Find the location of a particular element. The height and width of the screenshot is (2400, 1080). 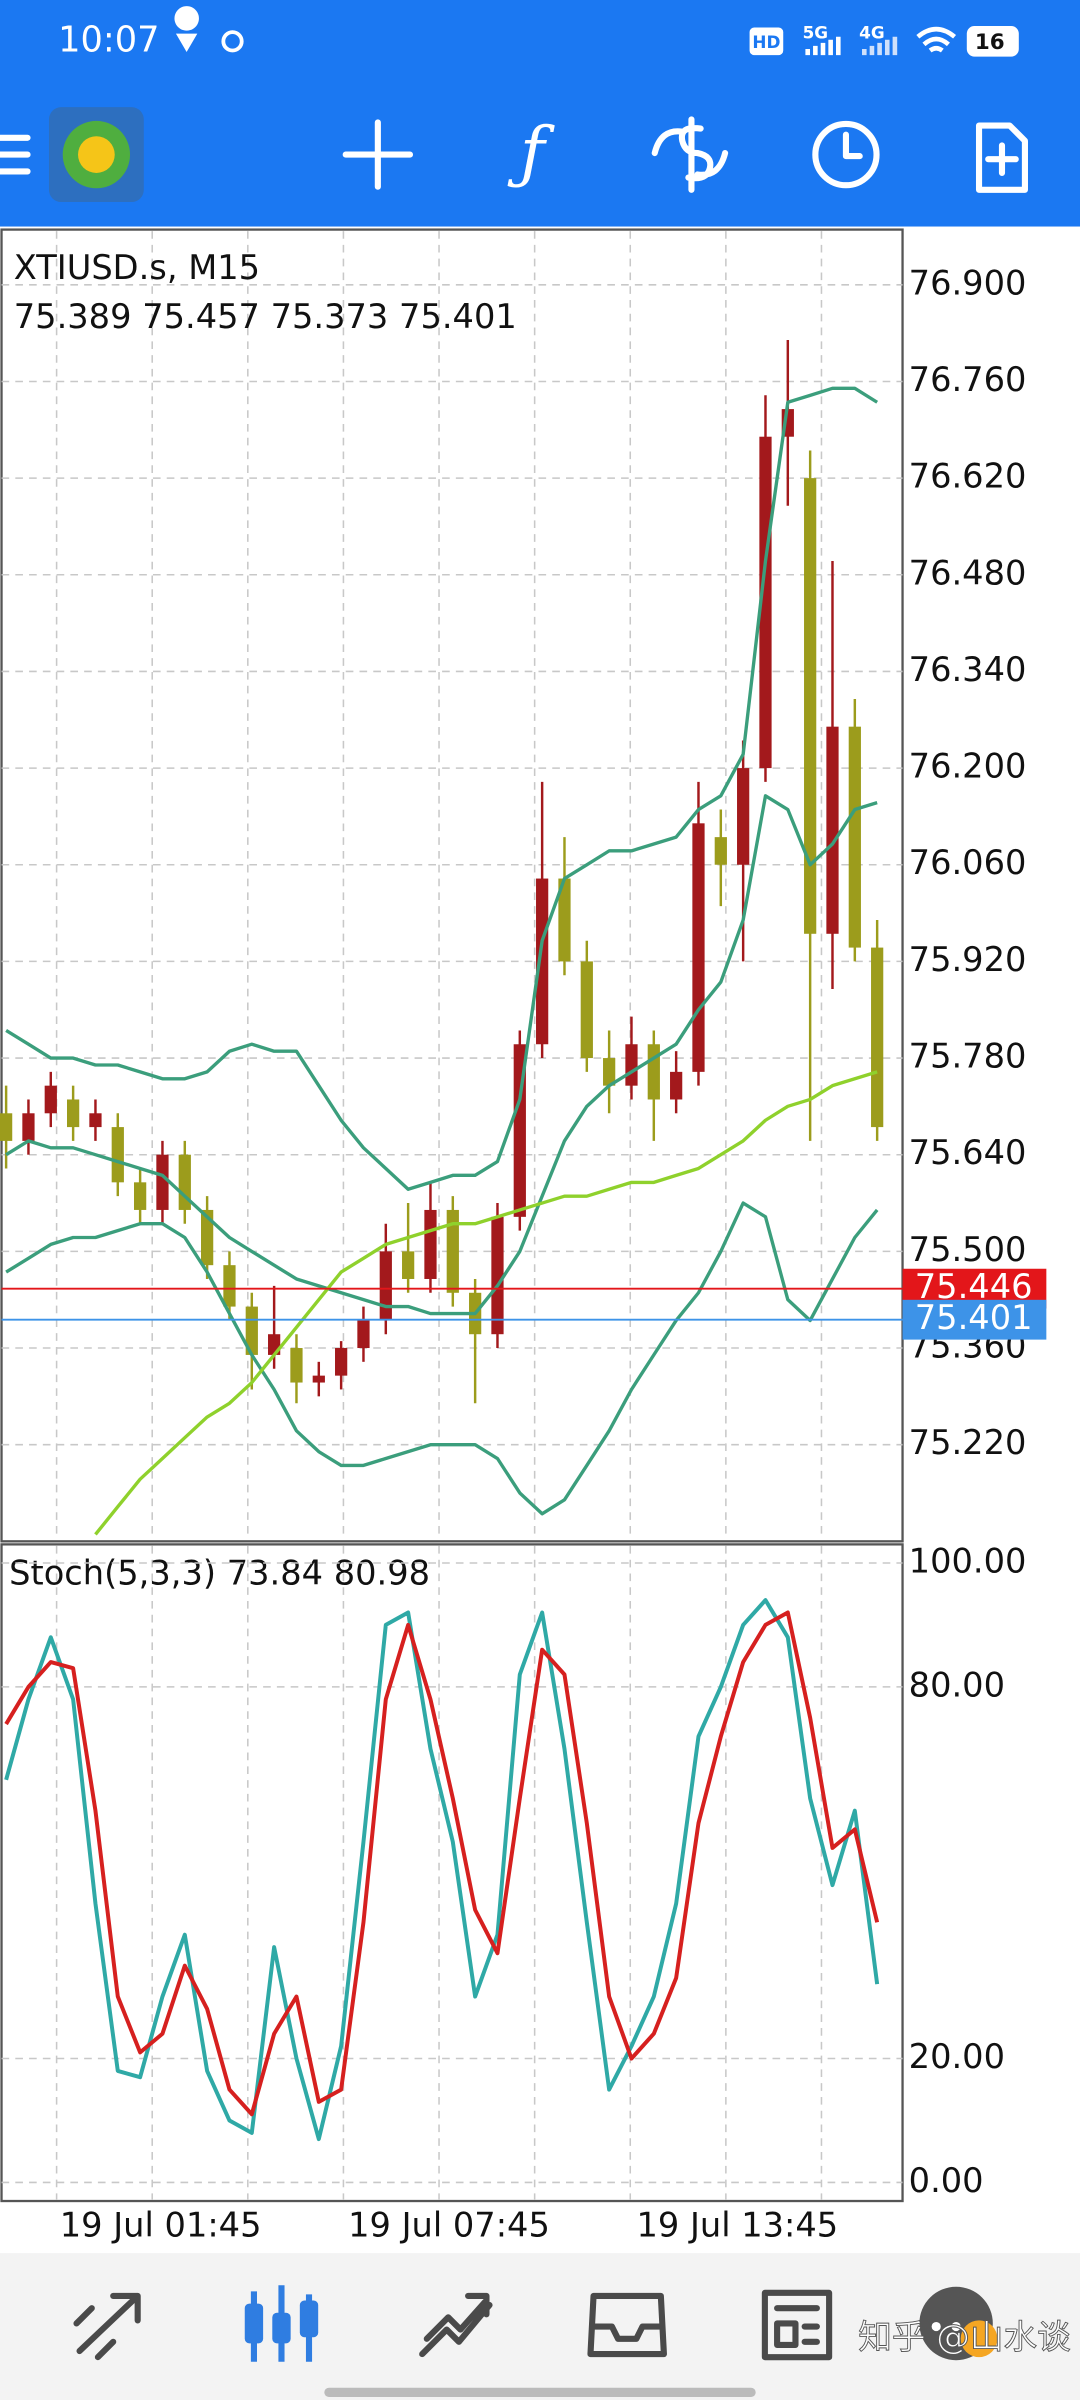

battery-level: 16 is located at coordinates (990, 42).